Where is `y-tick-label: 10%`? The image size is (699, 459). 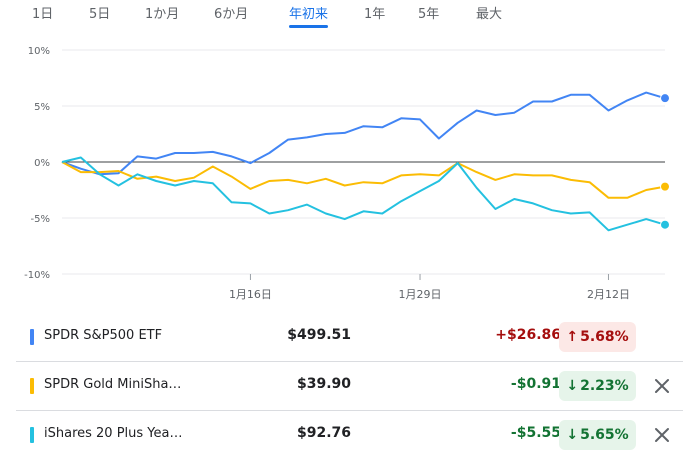
y-tick-label: 10% is located at coordinates (39, 51).